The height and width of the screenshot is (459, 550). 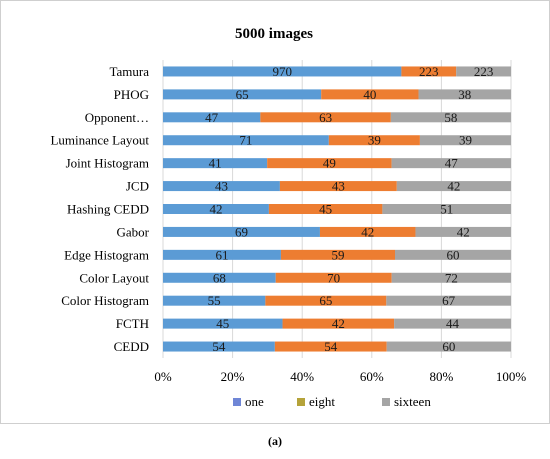 What do you see at coordinates (163, 376) in the screenshot?
I see `x-tick-label: 0%` at bounding box center [163, 376].